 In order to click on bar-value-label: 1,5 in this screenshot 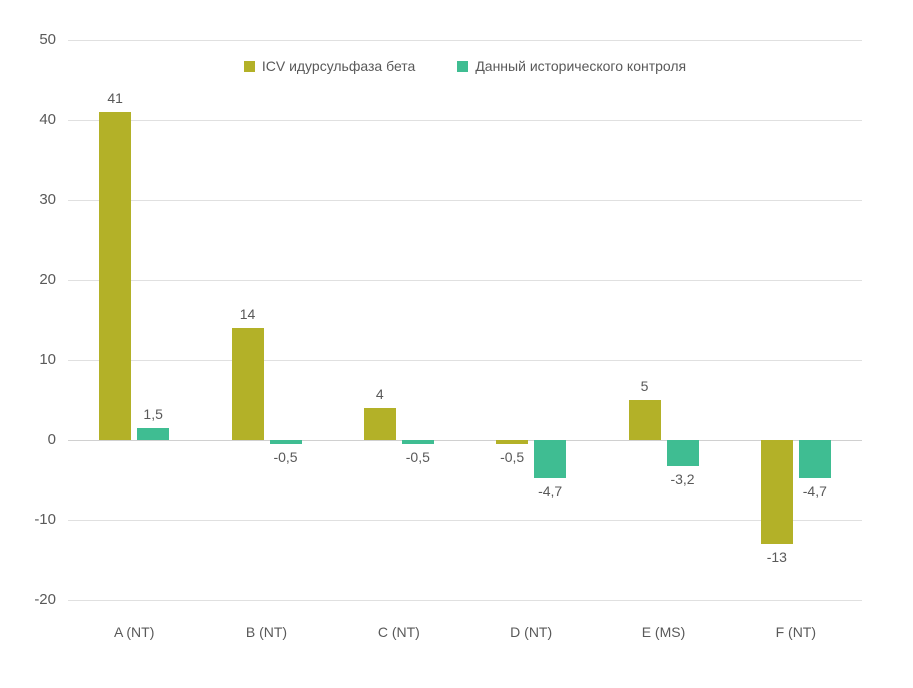, I will do `click(153, 414)`.